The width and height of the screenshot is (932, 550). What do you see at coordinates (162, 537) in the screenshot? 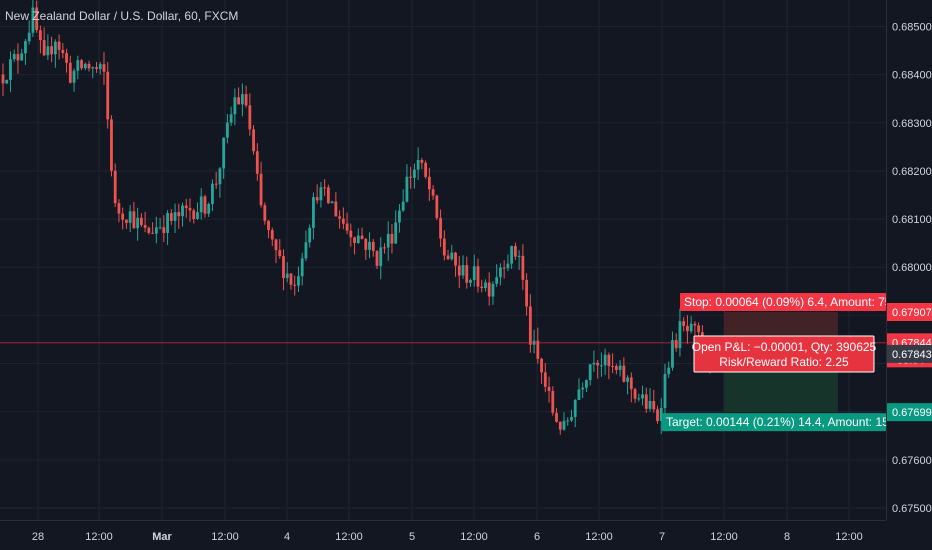
I see `time-tick-label: Mar` at bounding box center [162, 537].